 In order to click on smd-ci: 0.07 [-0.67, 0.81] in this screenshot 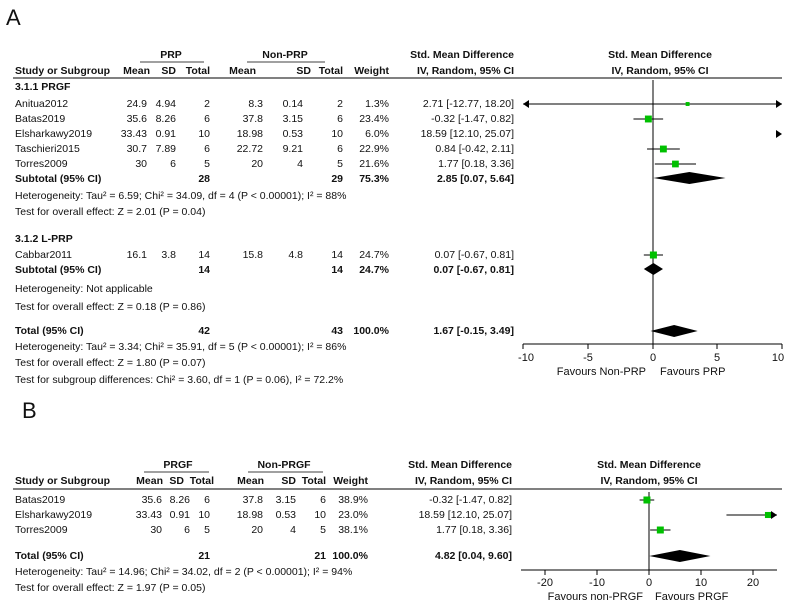, I will do `click(473, 270)`.